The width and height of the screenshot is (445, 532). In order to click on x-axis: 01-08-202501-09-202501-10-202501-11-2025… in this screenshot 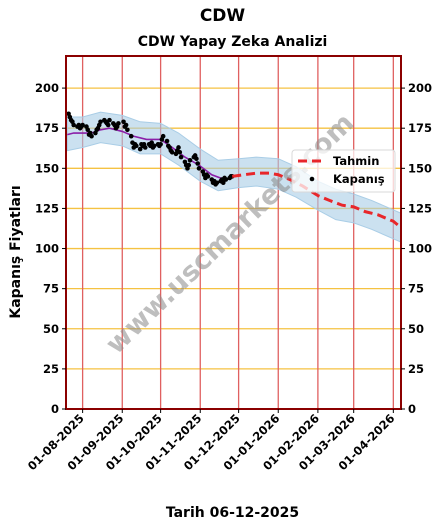, I will do `click(211, 441)`.